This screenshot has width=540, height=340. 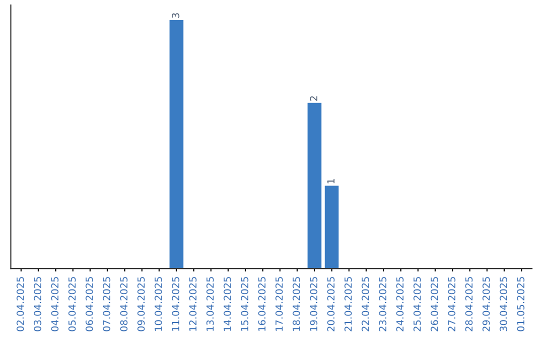 I want to click on x-tick-label: 29.04.2025, so click(x=486, y=304).